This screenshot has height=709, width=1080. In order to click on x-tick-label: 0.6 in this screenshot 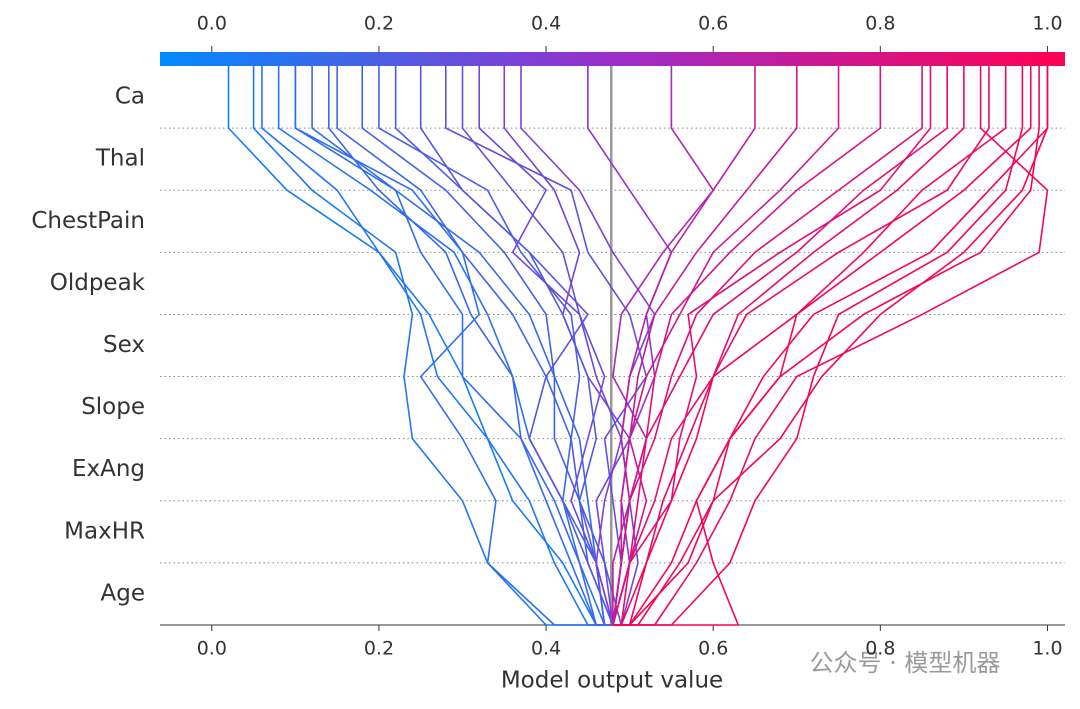, I will do `click(713, 649)`.